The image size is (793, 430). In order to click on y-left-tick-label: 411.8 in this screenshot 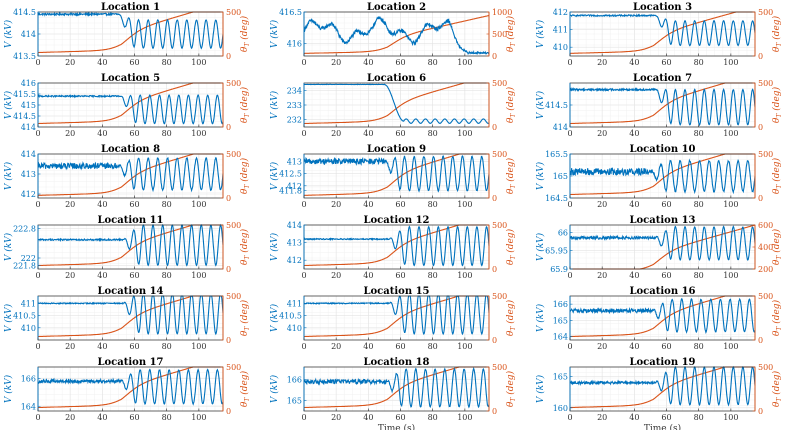, I will do `click(290, 191)`.